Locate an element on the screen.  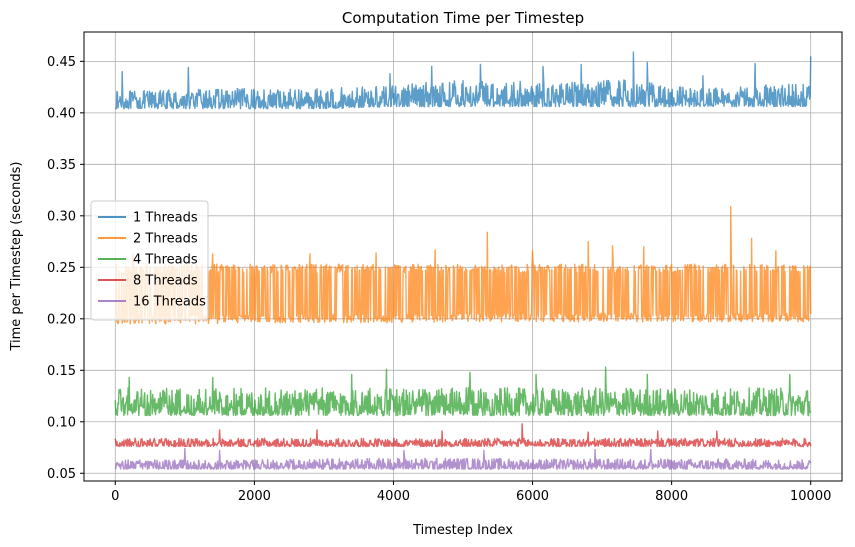
legend-box is located at coordinates (149, 260).